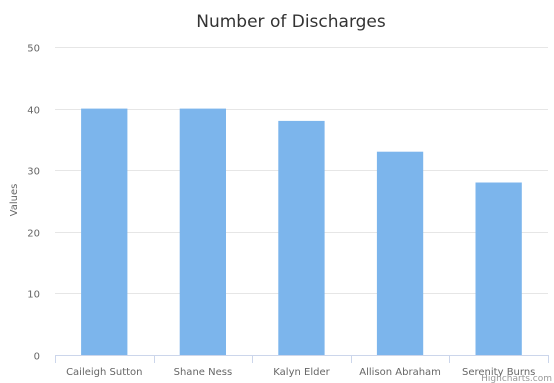  What do you see at coordinates (400, 253) in the screenshot?
I see `bar-allison-abraham` at bounding box center [400, 253].